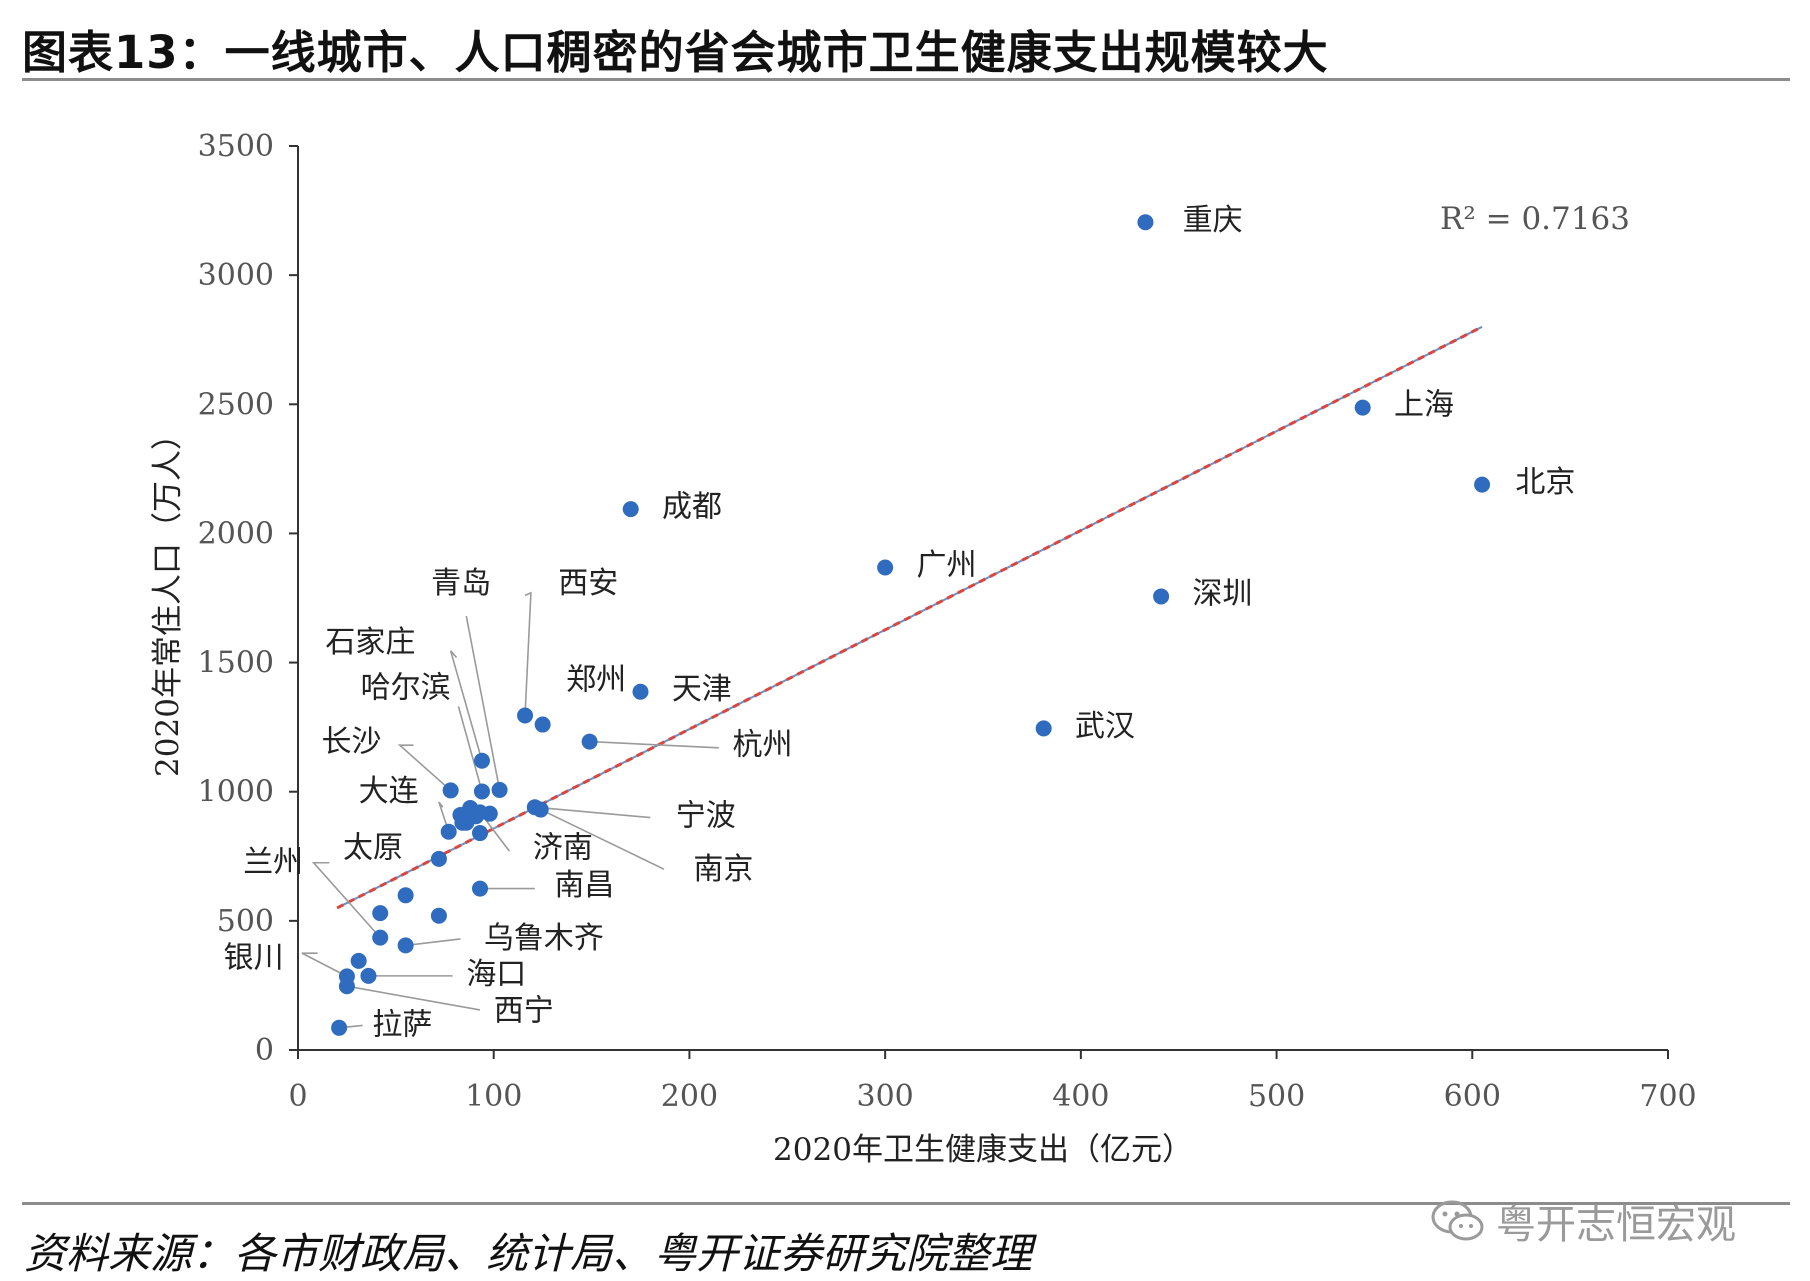  What do you see at coordinates (528, 1253) in the screenshot?
I see `source-note: 资料来源：各市财政局、统计局、粤开证券研究院整理` at bounding box center [528, 1253].